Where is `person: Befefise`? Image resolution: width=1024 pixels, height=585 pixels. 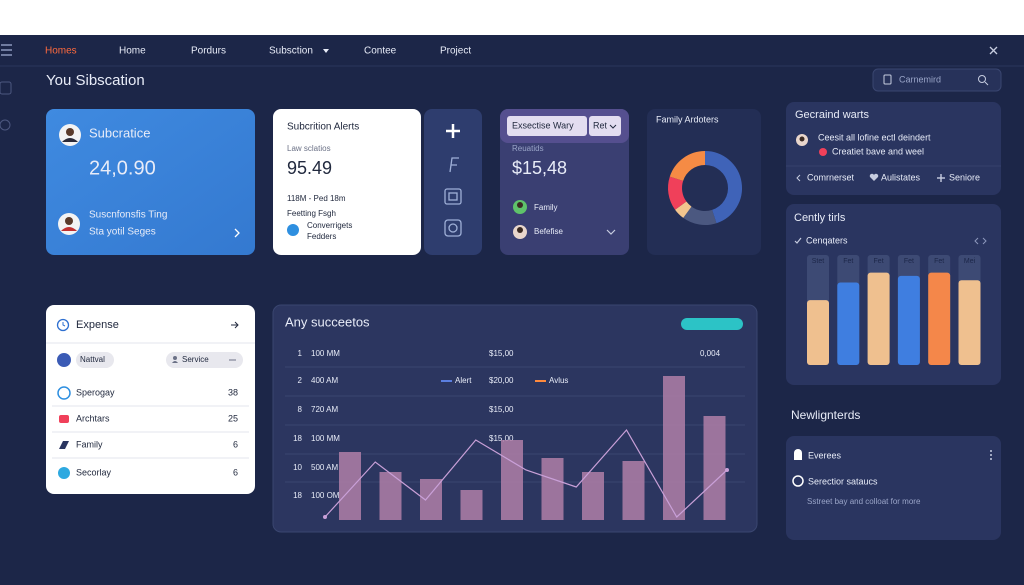
person: Befefise is located at coordinates (548, 231).